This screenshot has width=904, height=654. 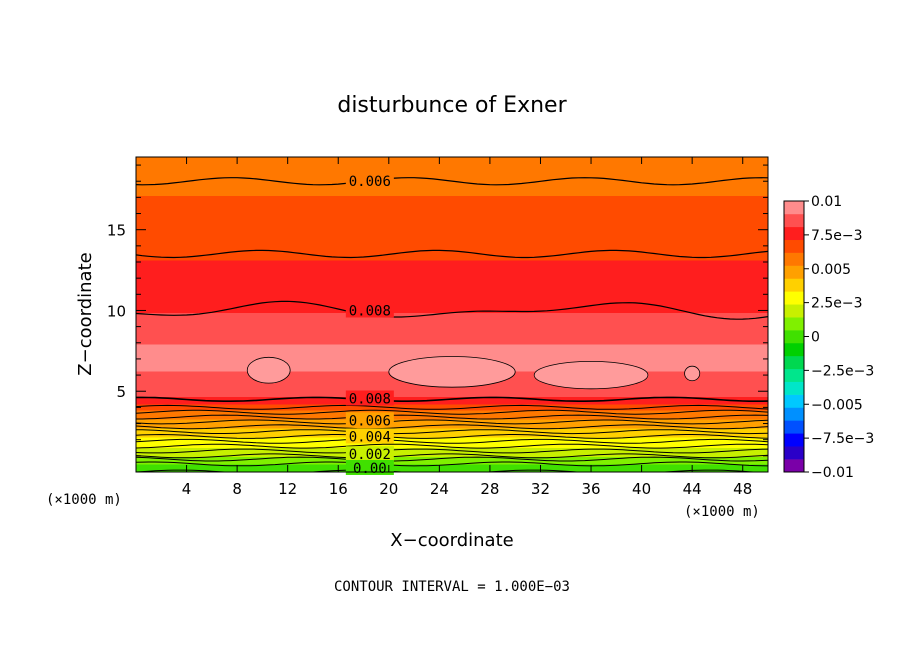 What do you see at coordinates (842, 371) in the screenshot?
I see `colorbar-label: −2.5e−3` at bounding box center [842, 371].